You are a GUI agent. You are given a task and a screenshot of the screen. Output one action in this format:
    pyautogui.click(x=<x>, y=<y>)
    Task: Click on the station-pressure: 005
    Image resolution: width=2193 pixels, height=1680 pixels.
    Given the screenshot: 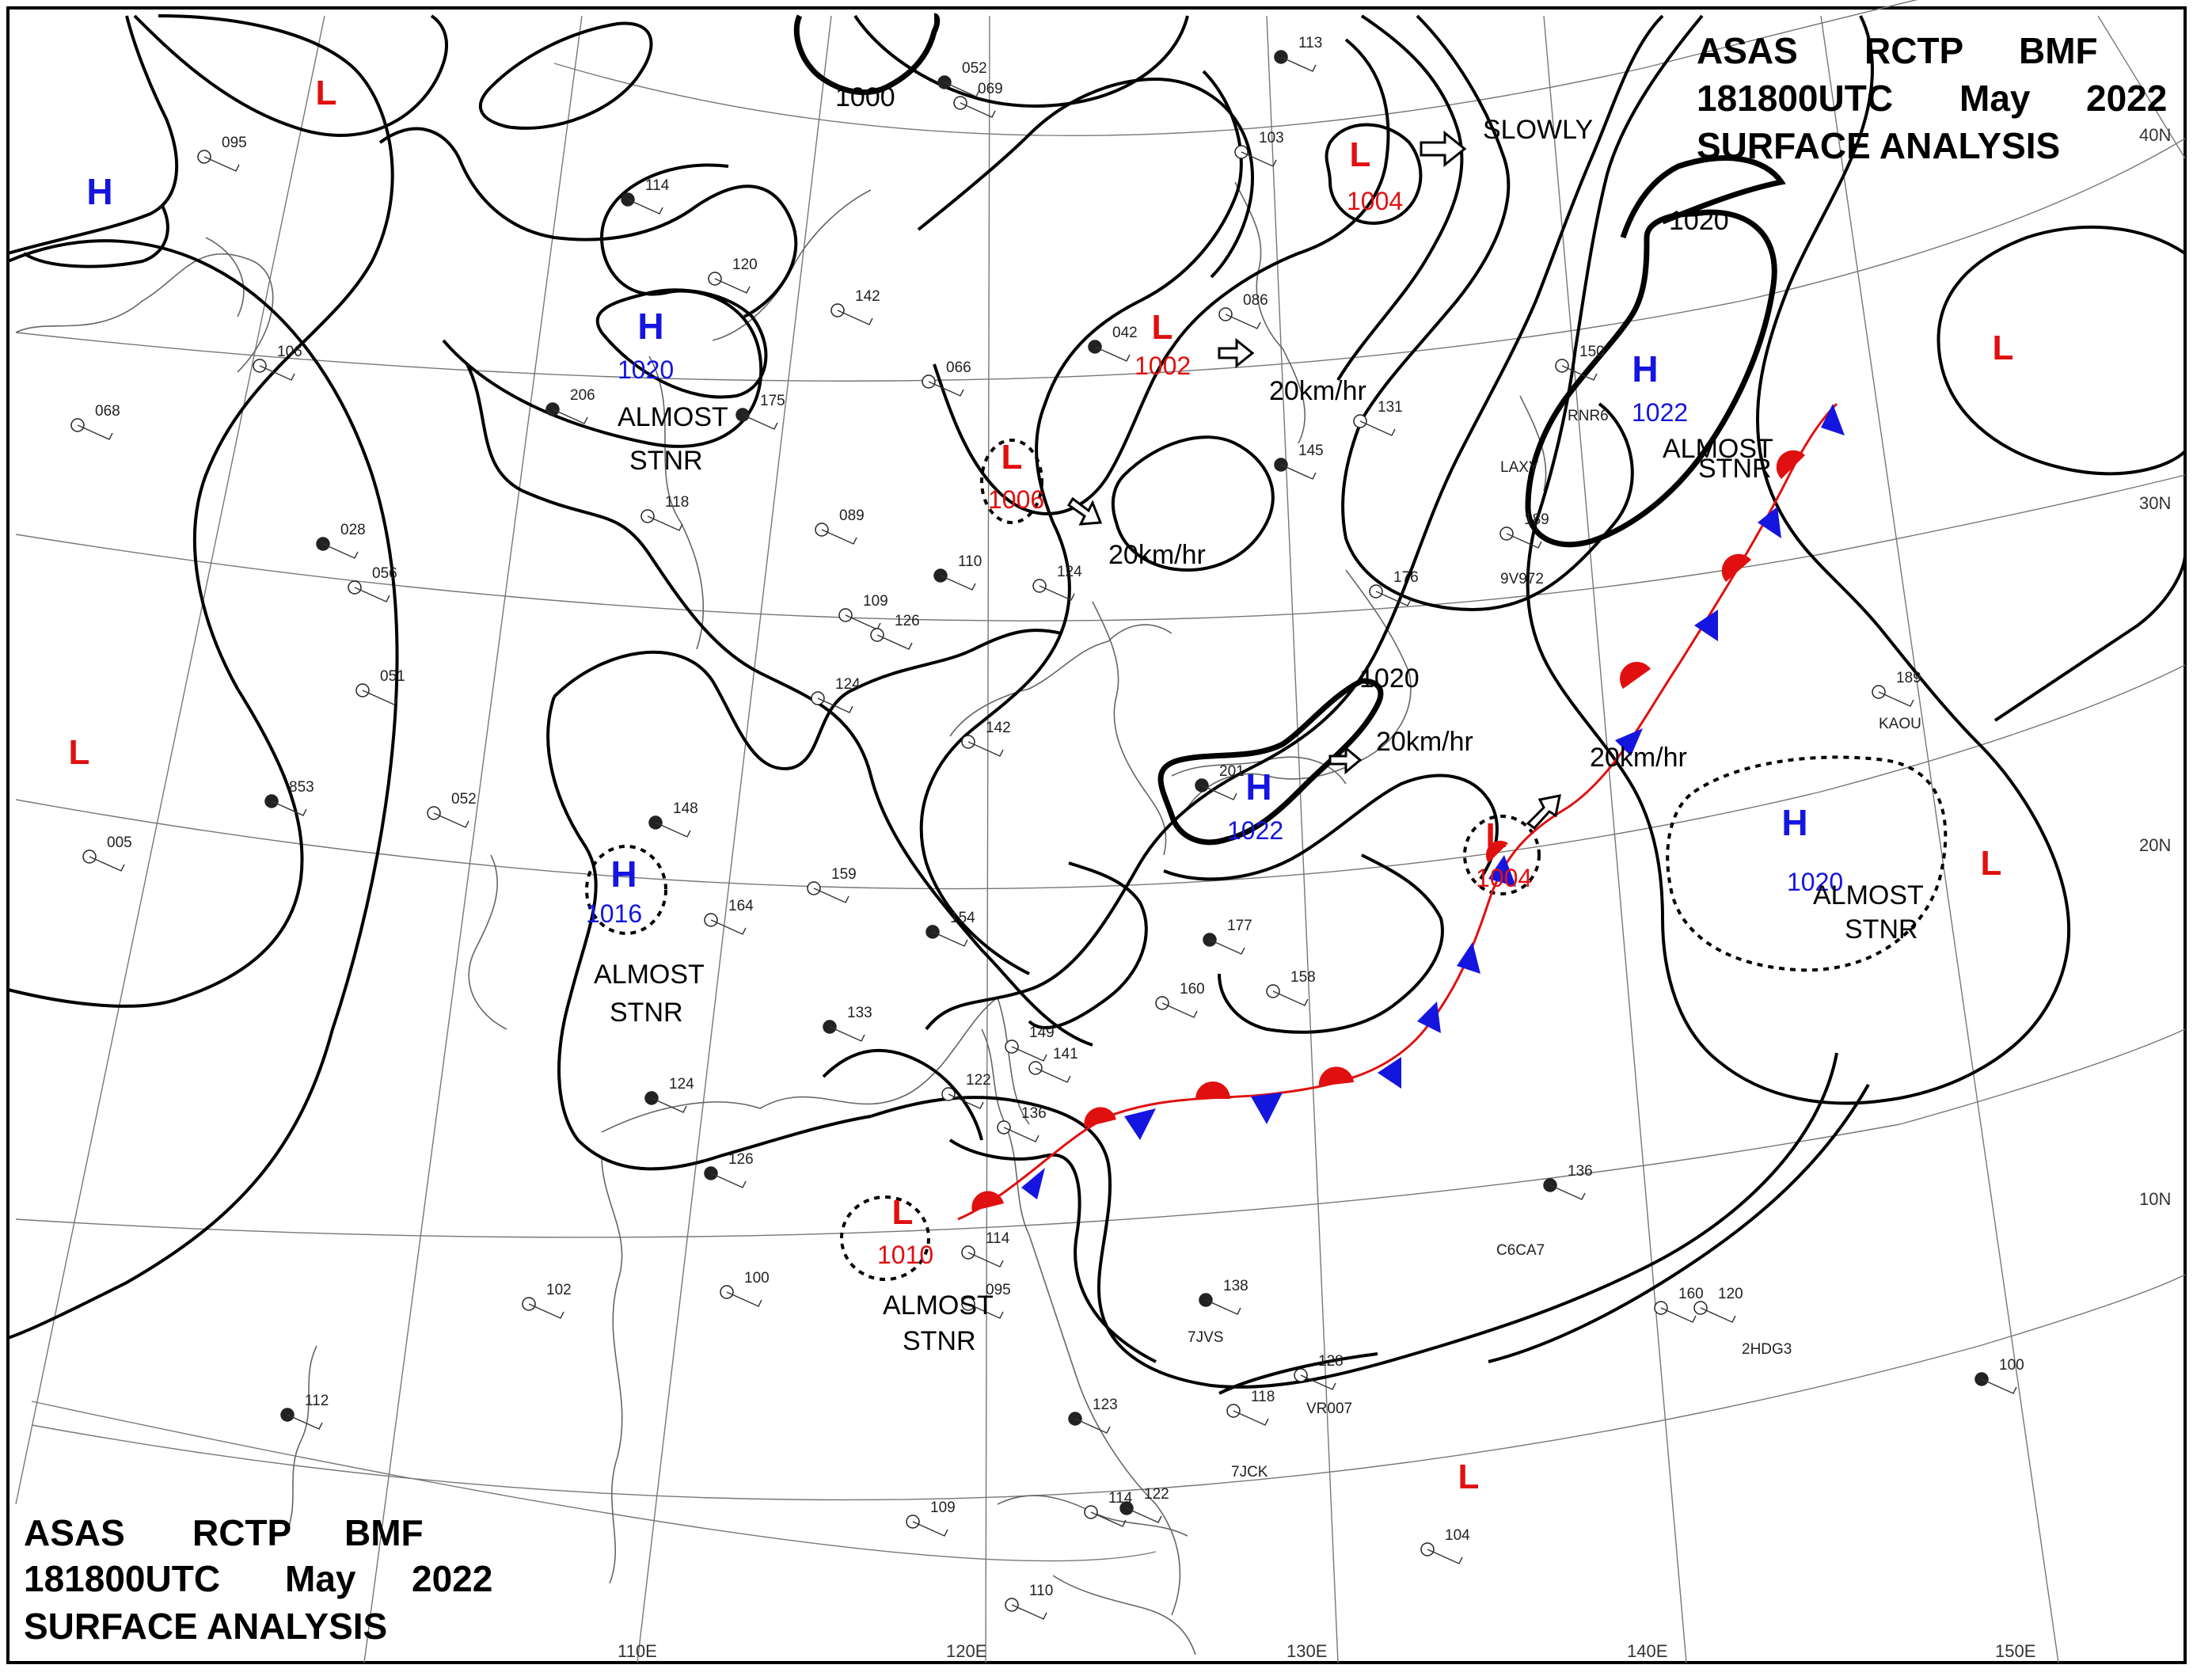 What is the action you would take?
    pyautogui.click(x=119, y=842)
    